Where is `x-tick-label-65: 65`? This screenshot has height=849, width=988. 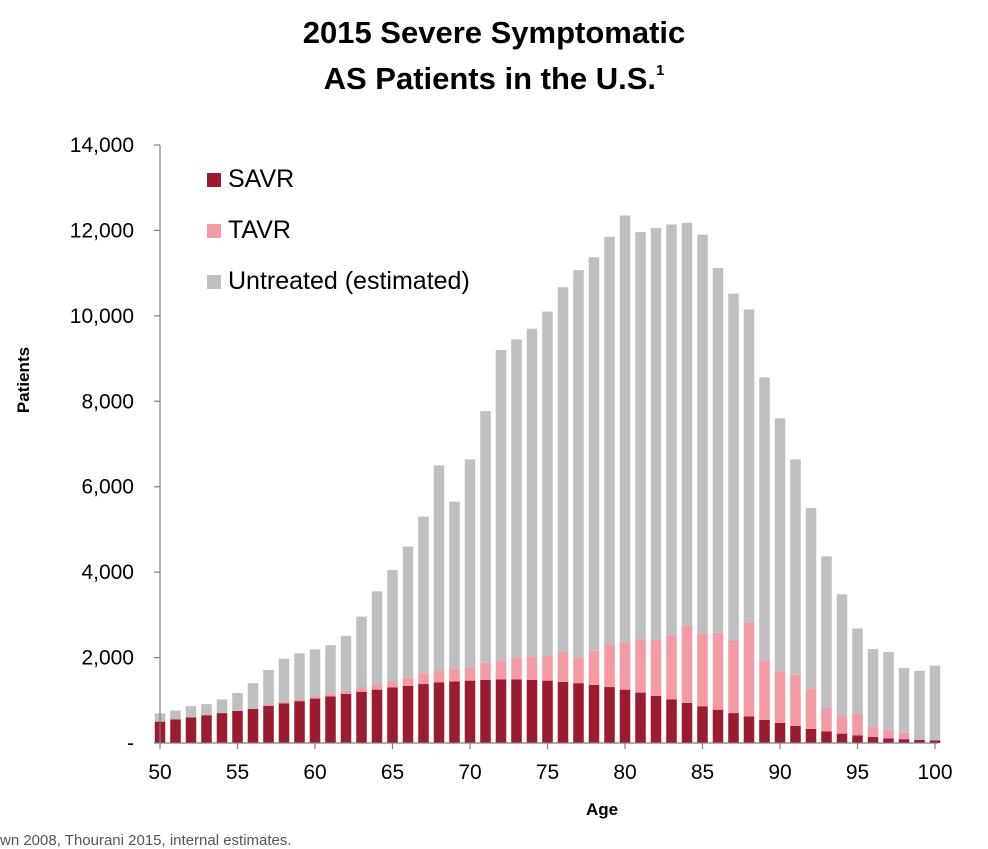
x-tick-label-65: 65 is located at coordinates (392, 772).